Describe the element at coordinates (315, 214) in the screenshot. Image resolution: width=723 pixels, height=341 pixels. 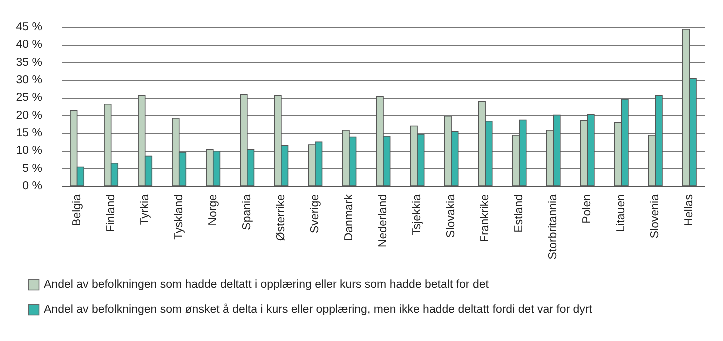
I see `x-tick-label: Sverige` at that location.